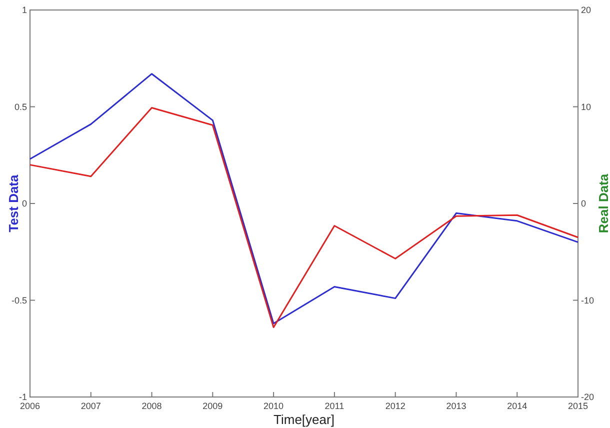 Image resolution: width=610 pixels, height=428 pixels. I want to click on y-tick-label: -0.5, so click(19, 300).